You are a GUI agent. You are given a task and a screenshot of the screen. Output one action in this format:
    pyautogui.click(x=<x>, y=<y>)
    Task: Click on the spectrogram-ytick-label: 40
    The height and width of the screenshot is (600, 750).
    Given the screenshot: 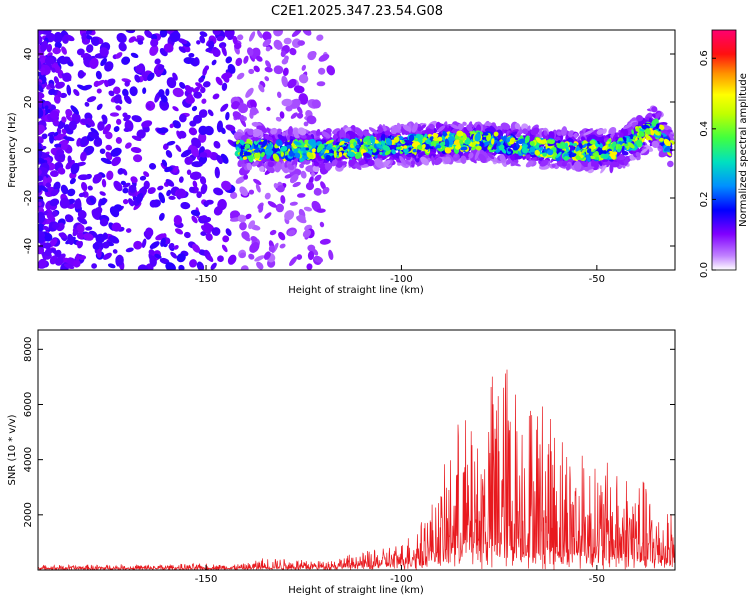 What is the action you would take?
    pyautogui.click(x=28, y=54)
    